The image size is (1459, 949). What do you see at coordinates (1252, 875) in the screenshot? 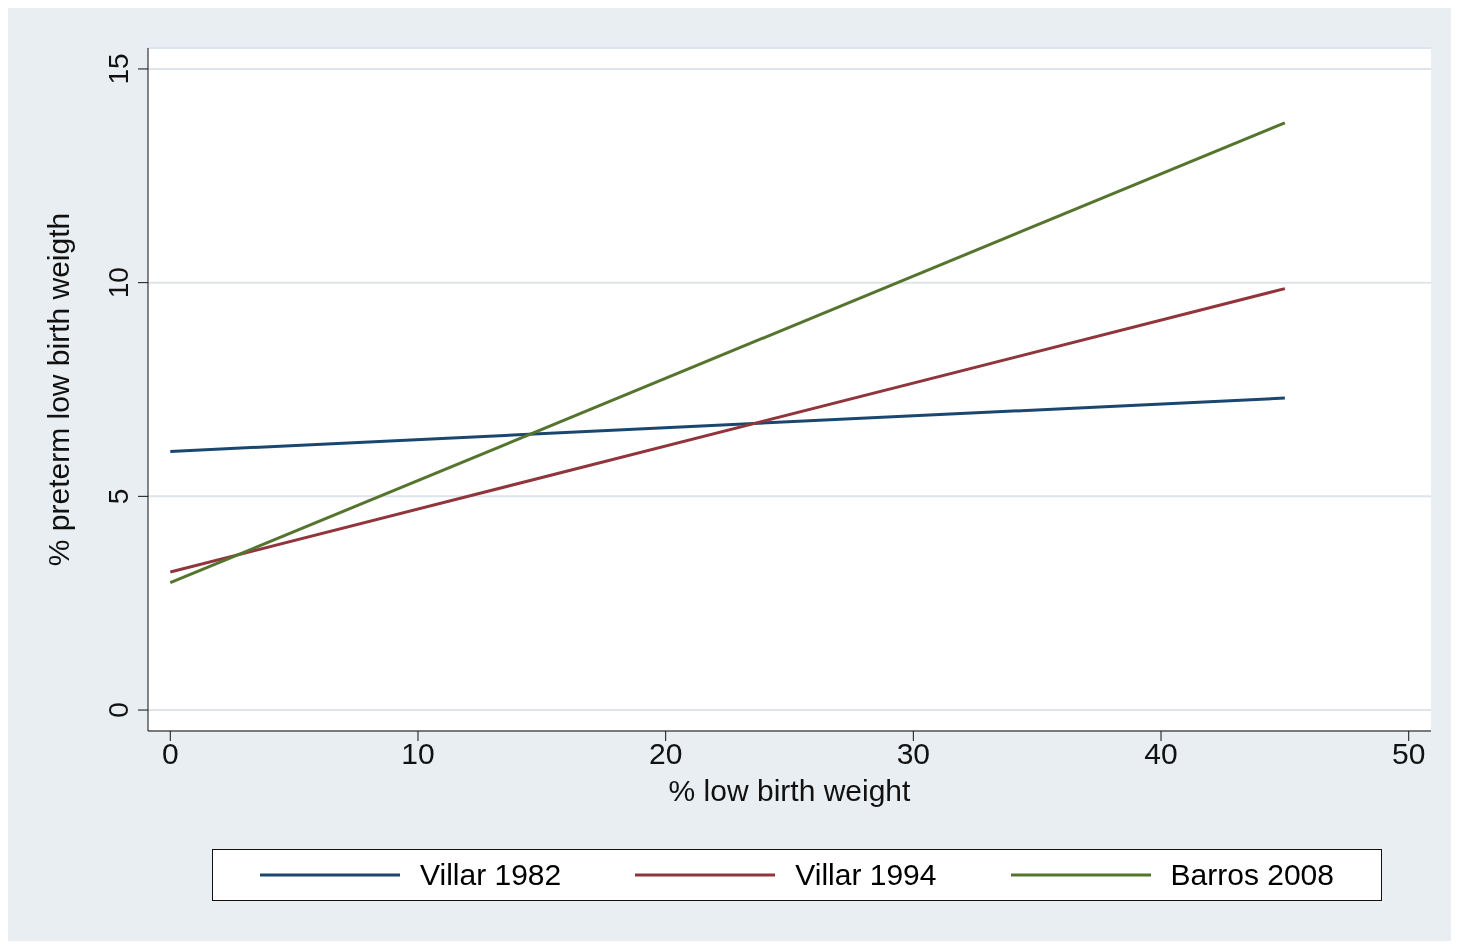
I see `legend-label: Barros 2008` at bounding box center [1252, 875].